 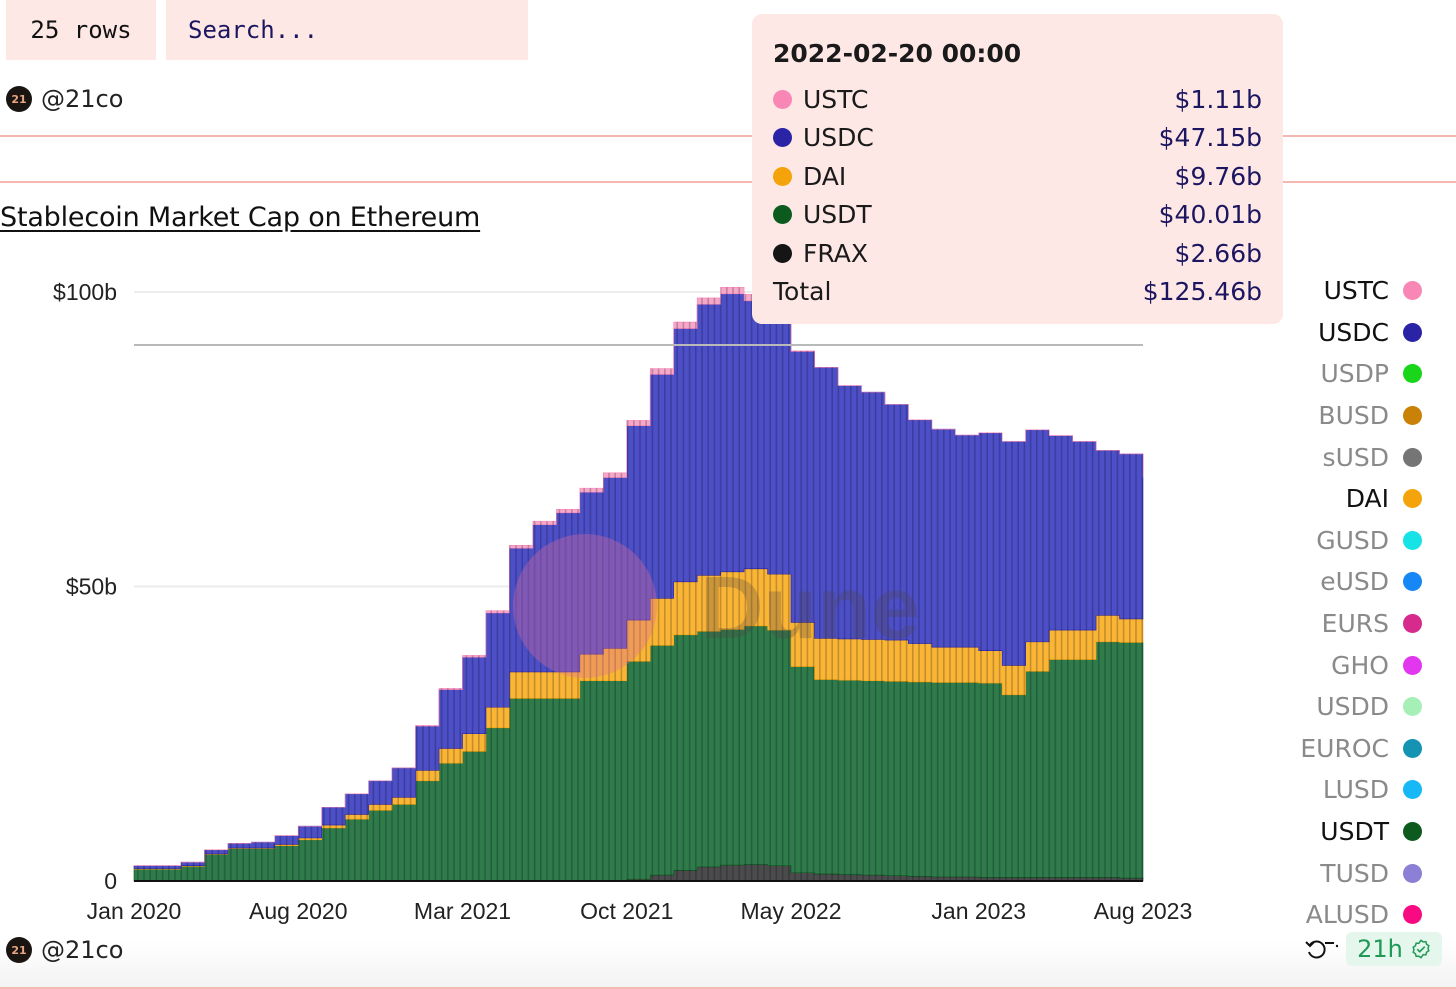 I want to click on legend-item-eurs: EURS, so click(x=1327, y=624).